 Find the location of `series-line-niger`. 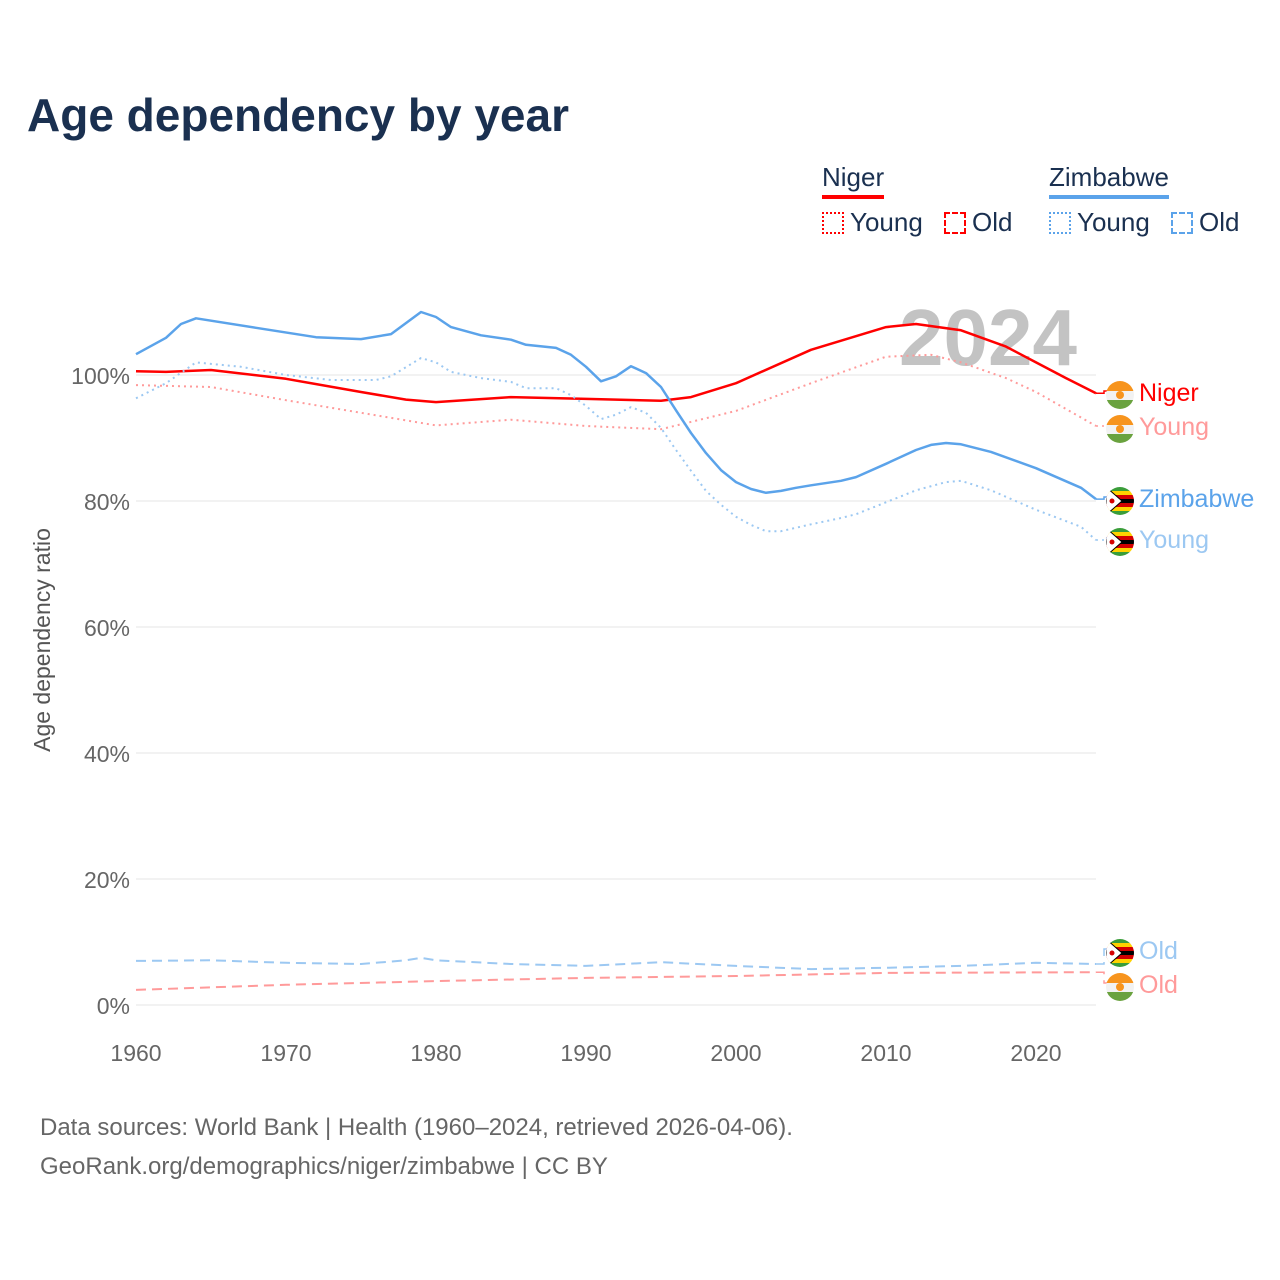

series-line-niger is located at coordinates (616, 363).